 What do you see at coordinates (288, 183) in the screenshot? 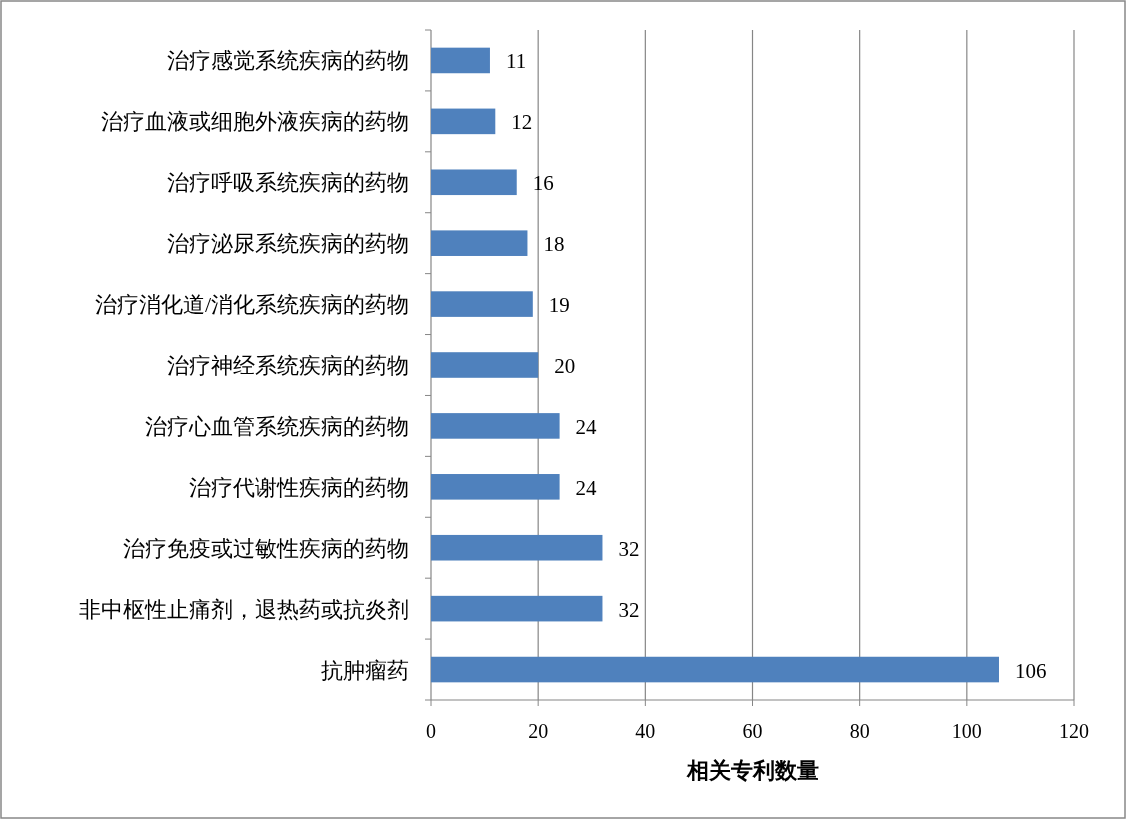
I see `y-tick-label: 治疗呼吸系统疾病的药物` at bounding box center [288, 183].